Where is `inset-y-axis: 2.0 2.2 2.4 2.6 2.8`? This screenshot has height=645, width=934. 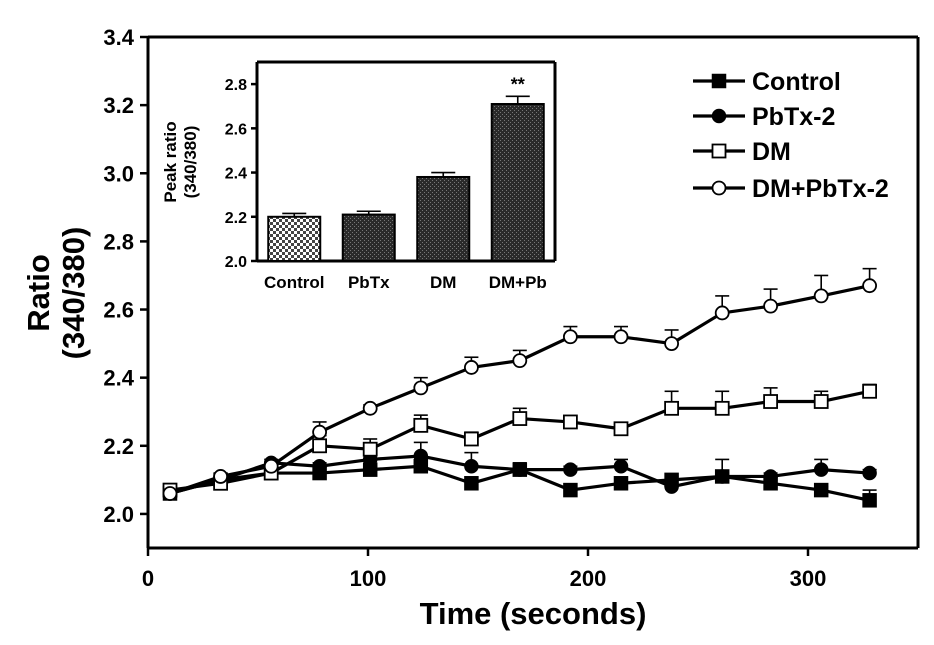
inset-y-axis: 2.0 2.2 2.4 2.6 2.8 is located at coordinates (241, 174).